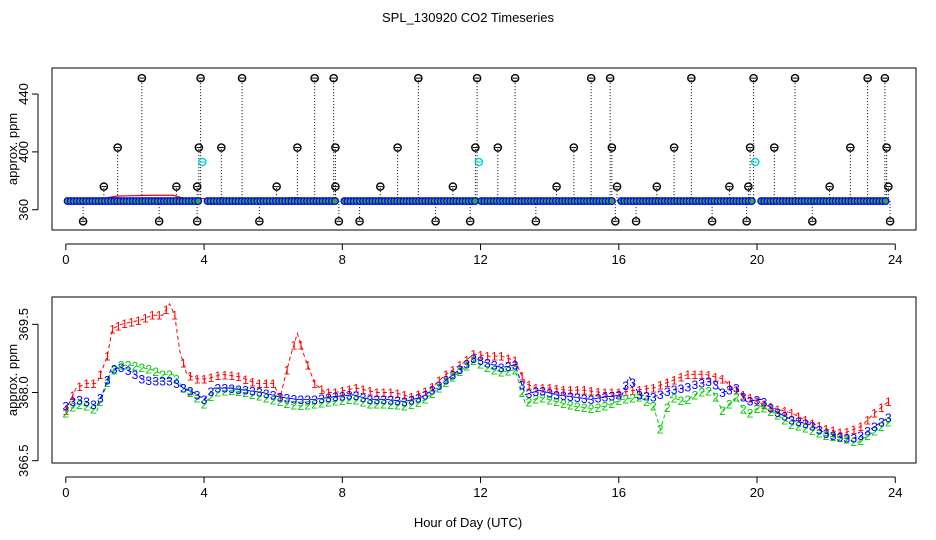  Describe the element at coordinates (895, 492) in the screenshot. I see `bottom-x-tick-label: 24` at that location.